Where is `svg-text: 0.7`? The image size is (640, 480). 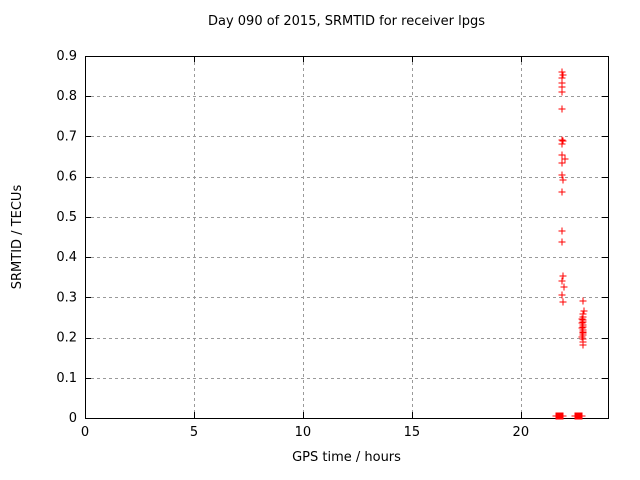 svg-text: 0.7 is located at coordinates (66, 136).